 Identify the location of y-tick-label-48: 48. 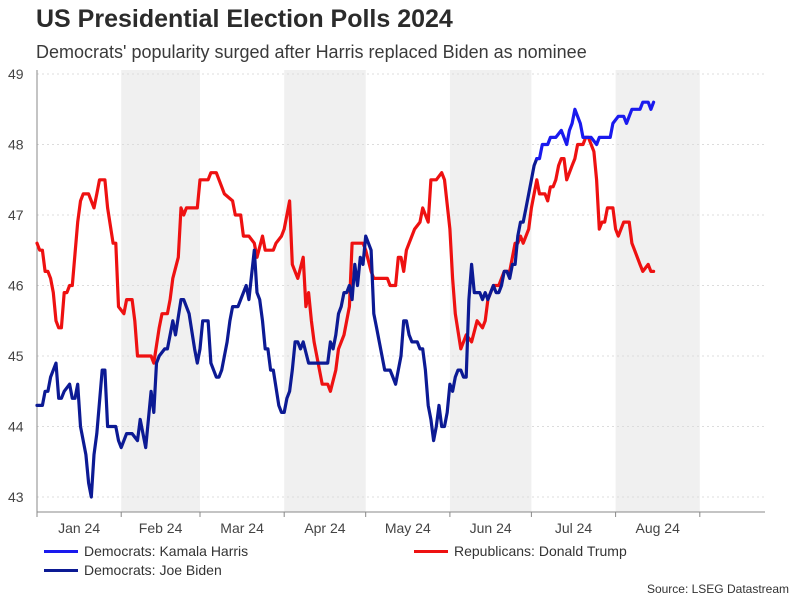
(16, 145).